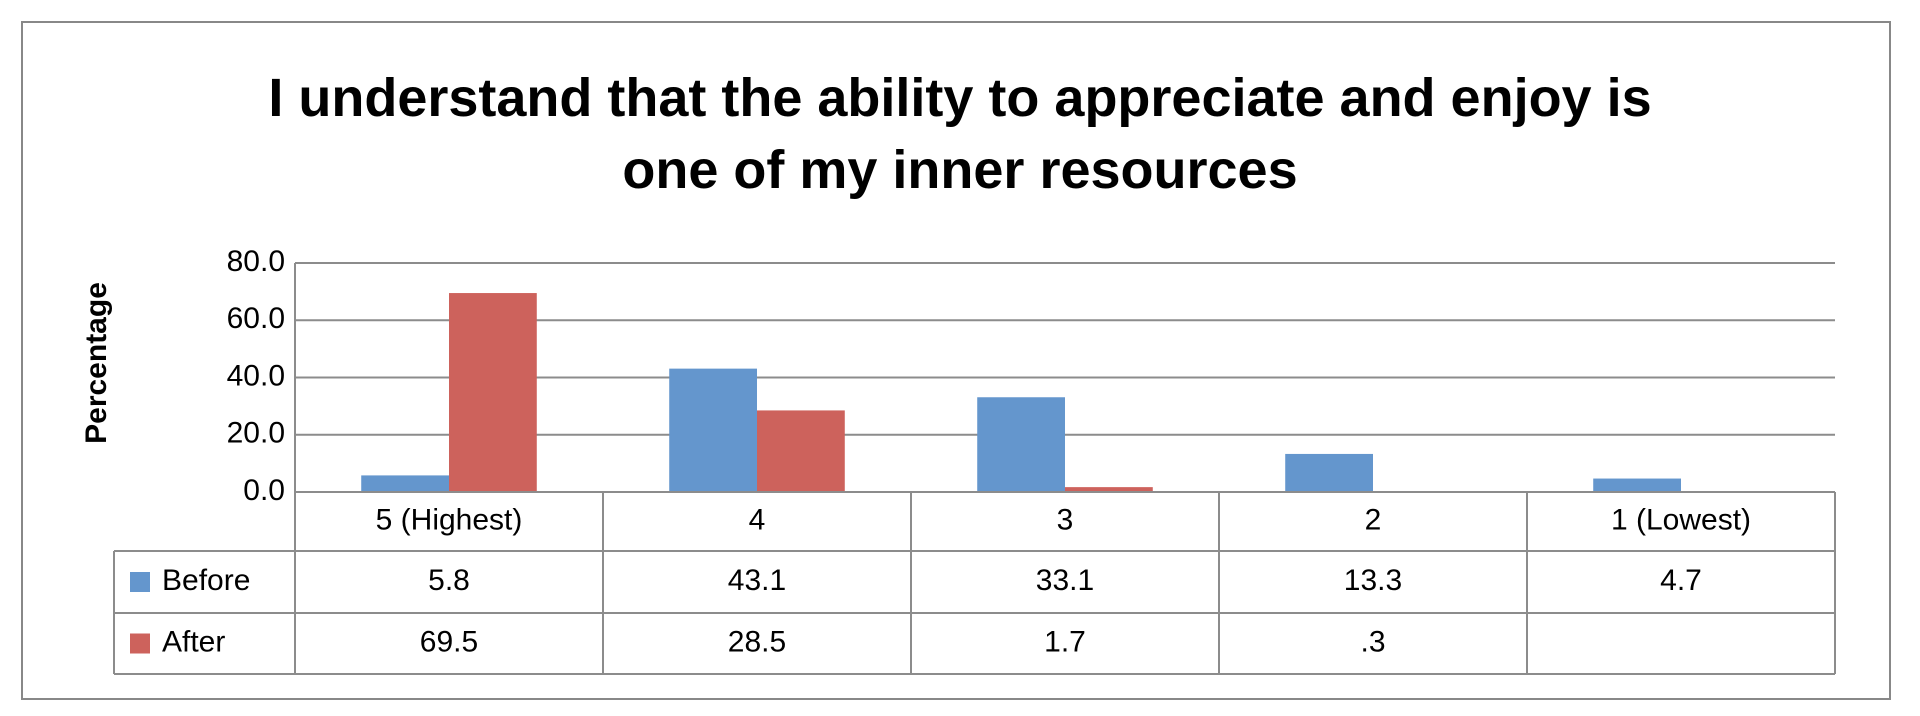 Image resolution: width=1920 pixels, height=716 pixels. Describe the element at coordinates (1373, 580) in the screenshot. I see `table-value: 13.3` at that location.